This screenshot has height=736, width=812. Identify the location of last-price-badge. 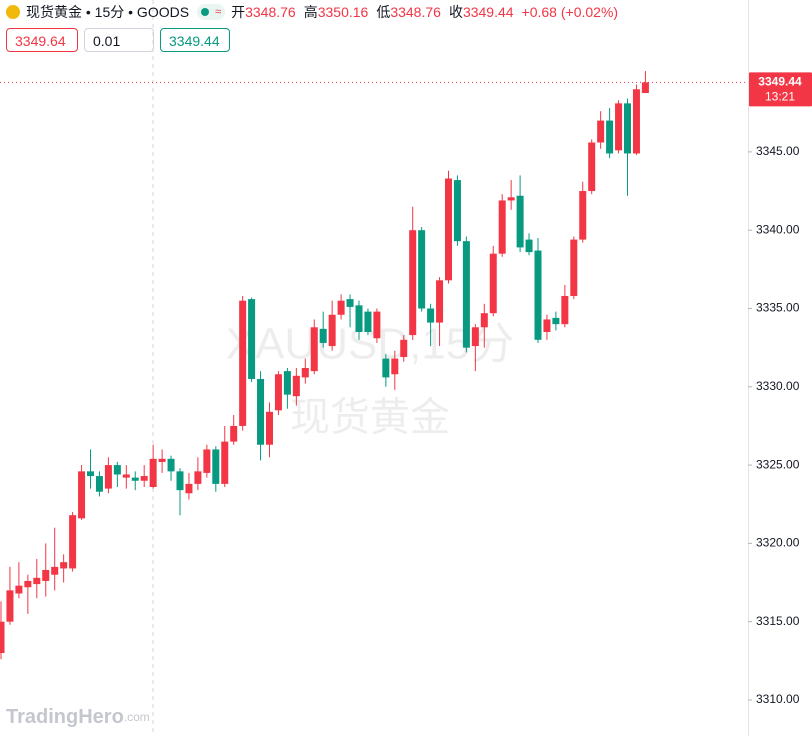
(780, 89).